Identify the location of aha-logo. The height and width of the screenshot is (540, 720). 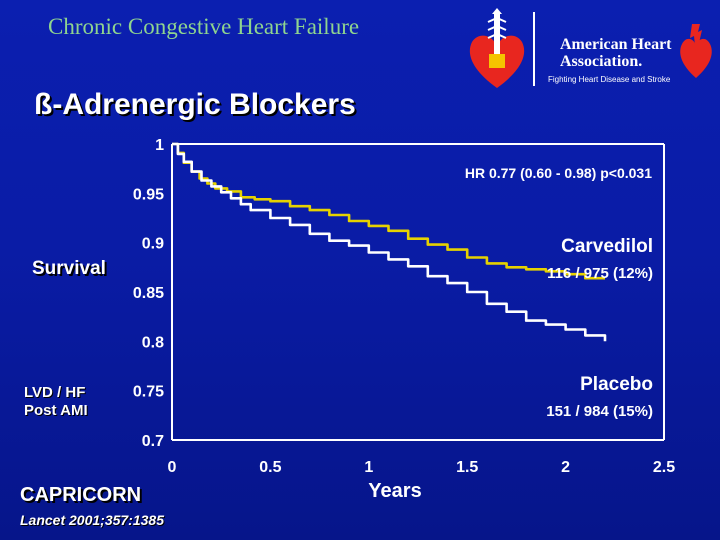
(572, 50).